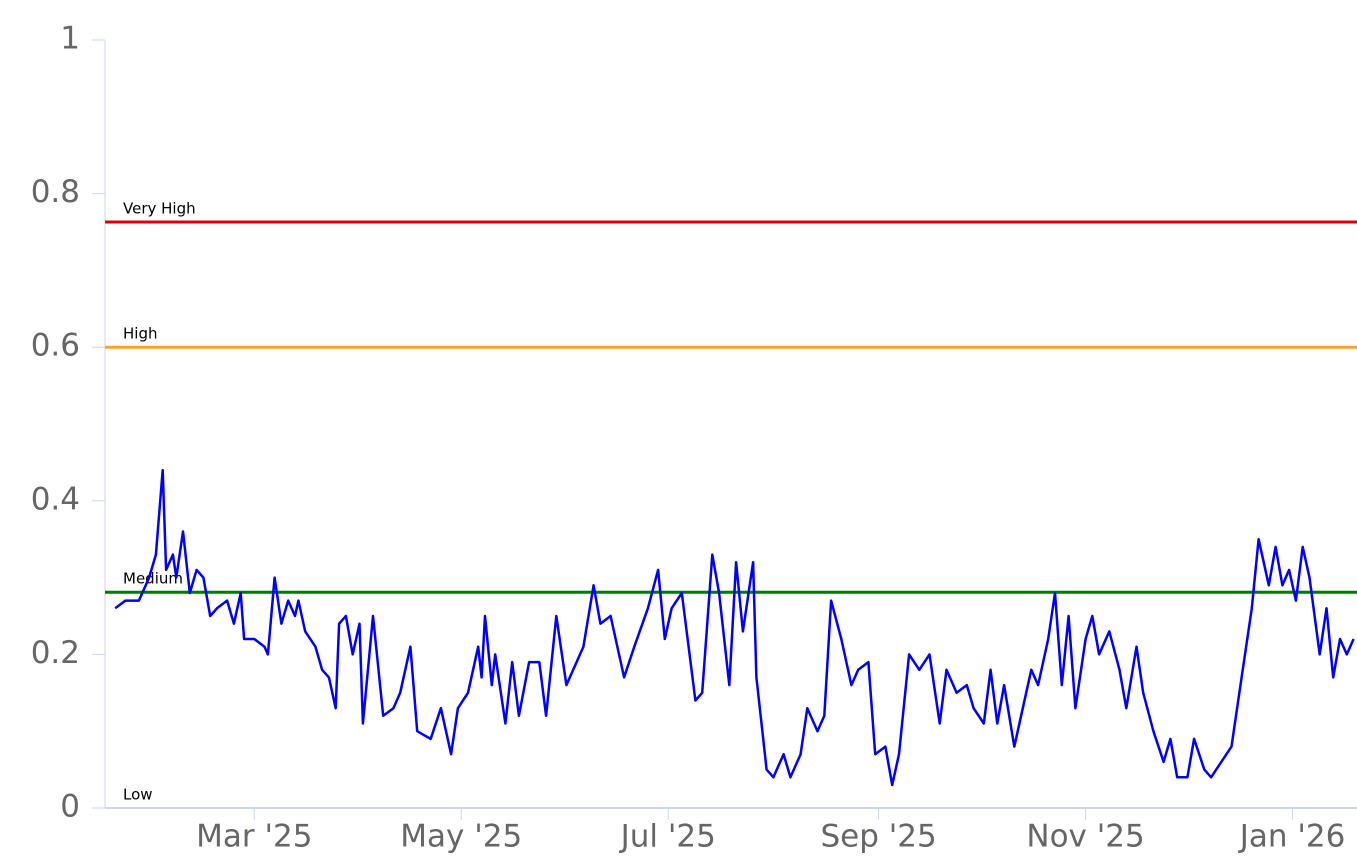 The height and width of the screenshot is (856, 1357). Describe the element at coordinates (1085, 837) in the screenshot. I see `x-tick-label: Nov '25` at that location.